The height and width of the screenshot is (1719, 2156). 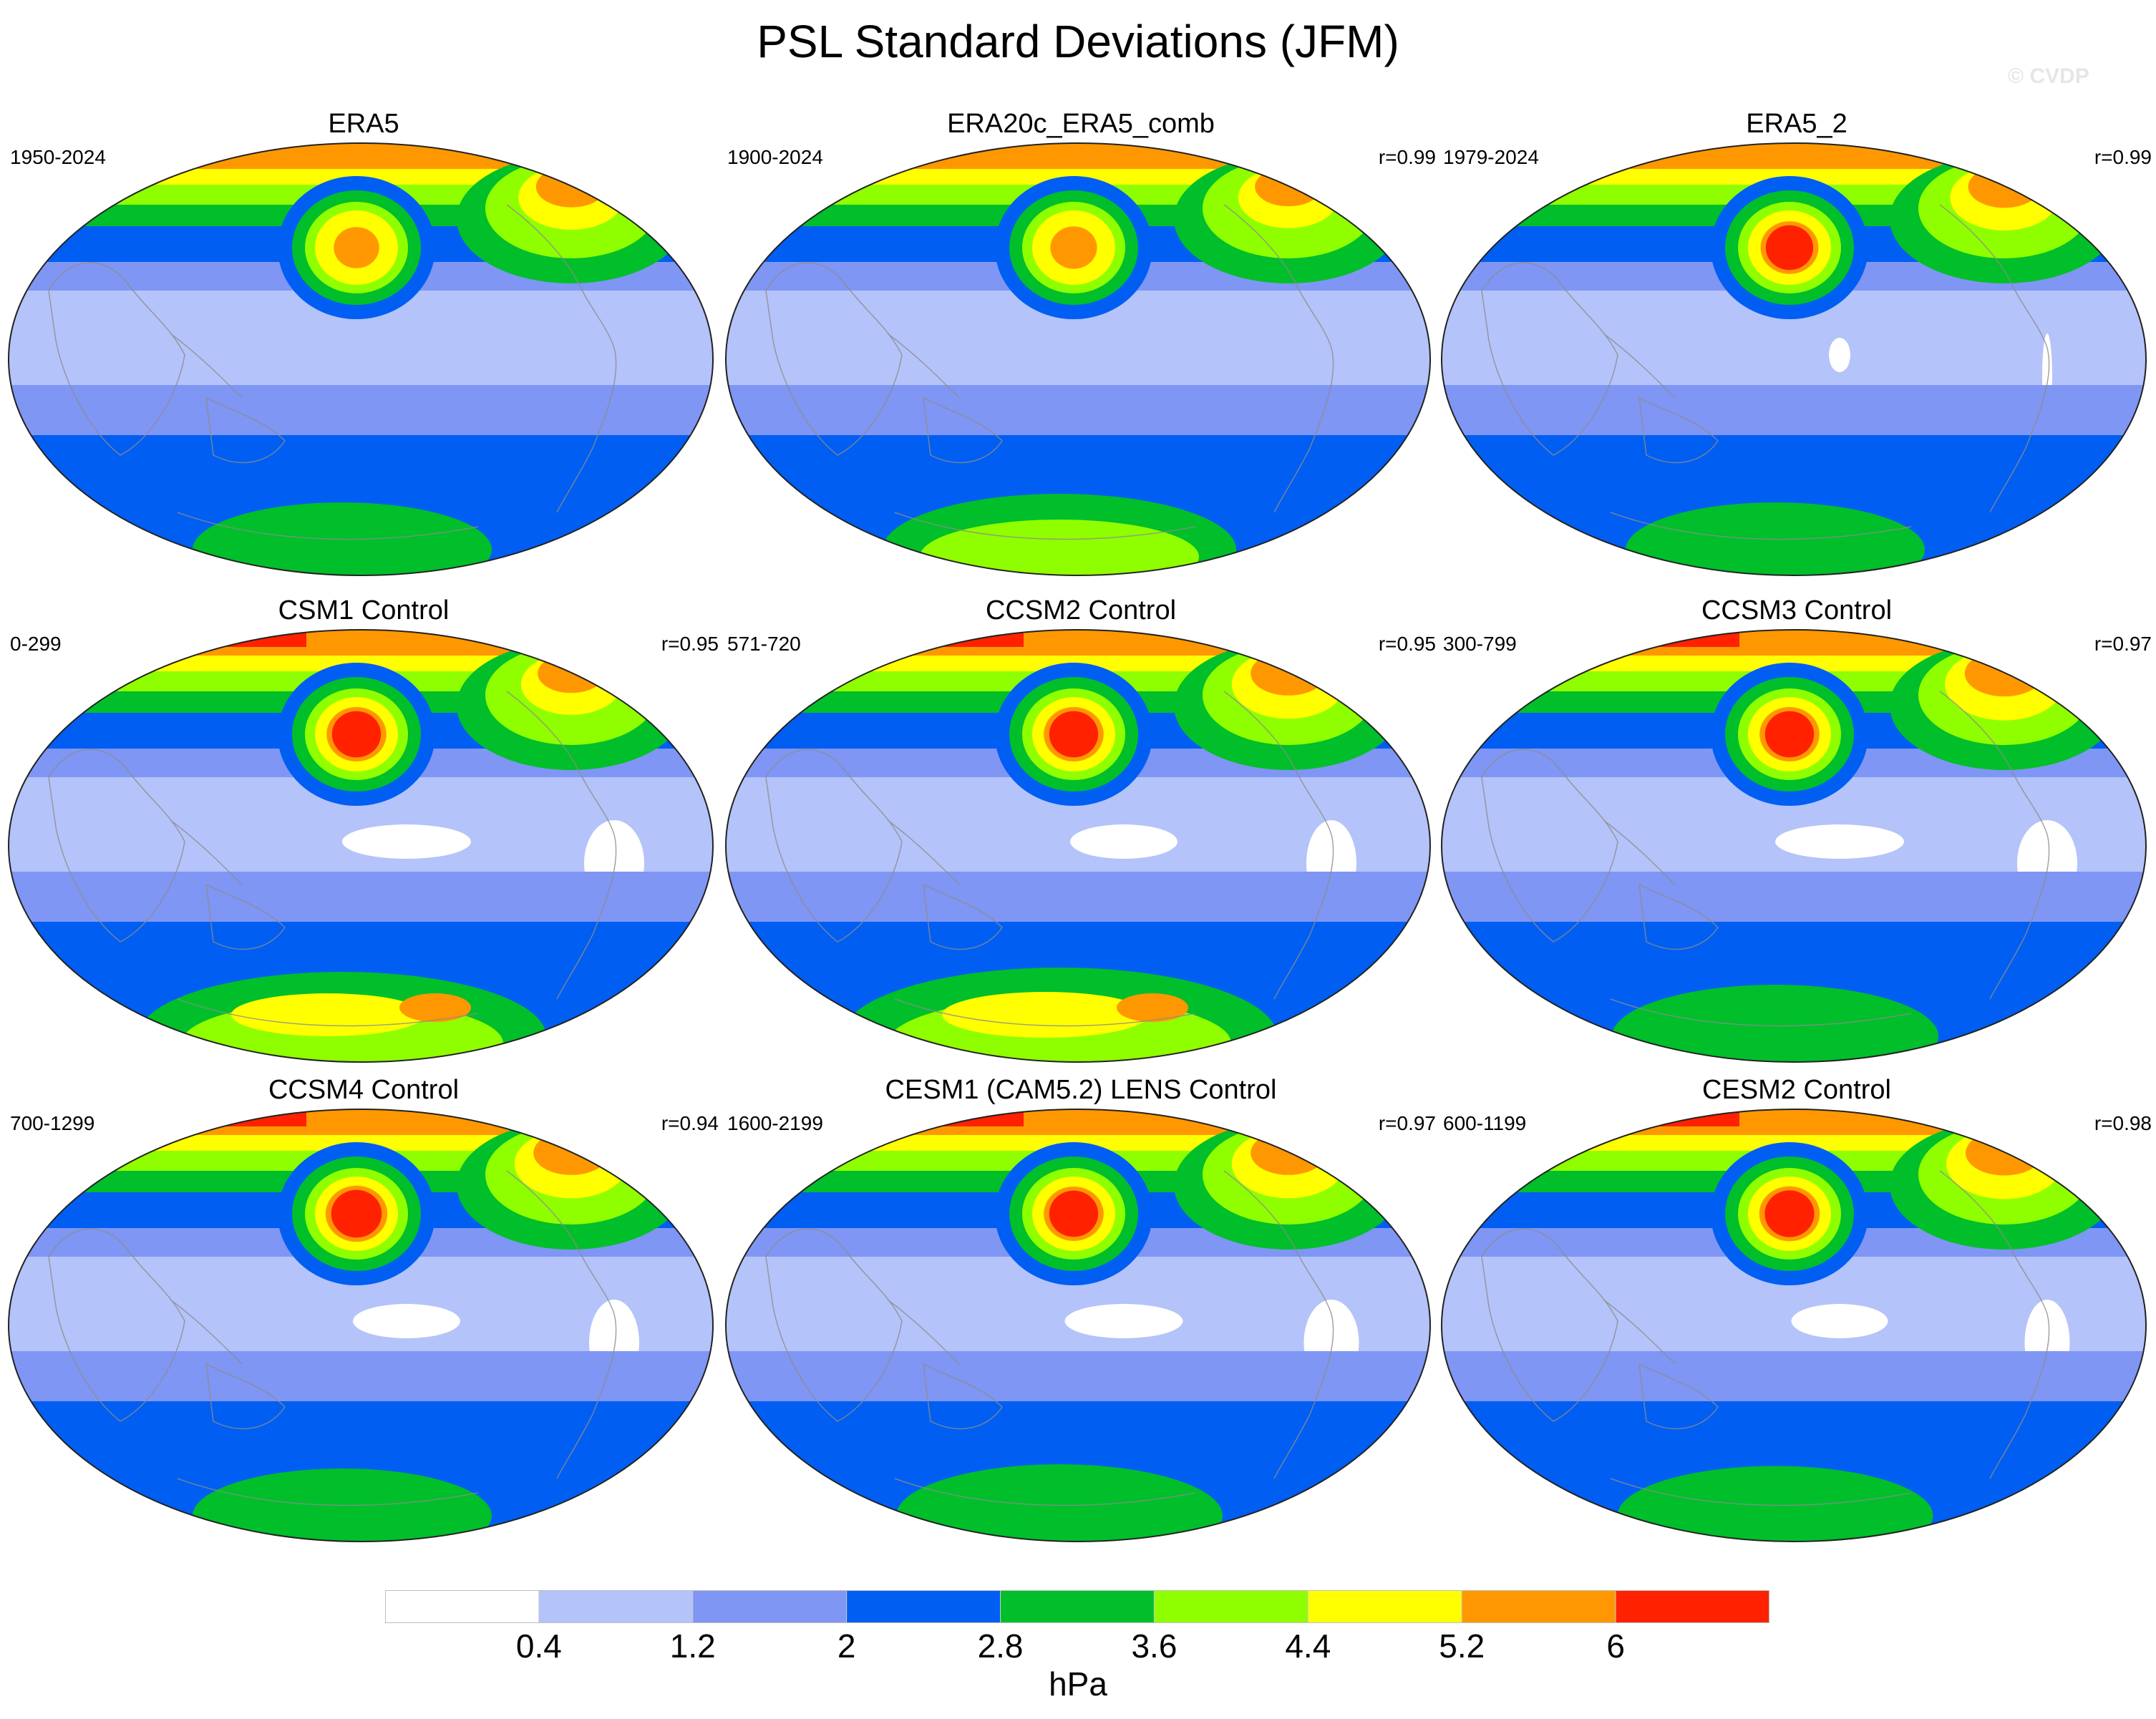 What do you see at coordinates (328, 1014) in the screenshot?
I see `south-ring-yellow` at bounding box center [328, 1014].